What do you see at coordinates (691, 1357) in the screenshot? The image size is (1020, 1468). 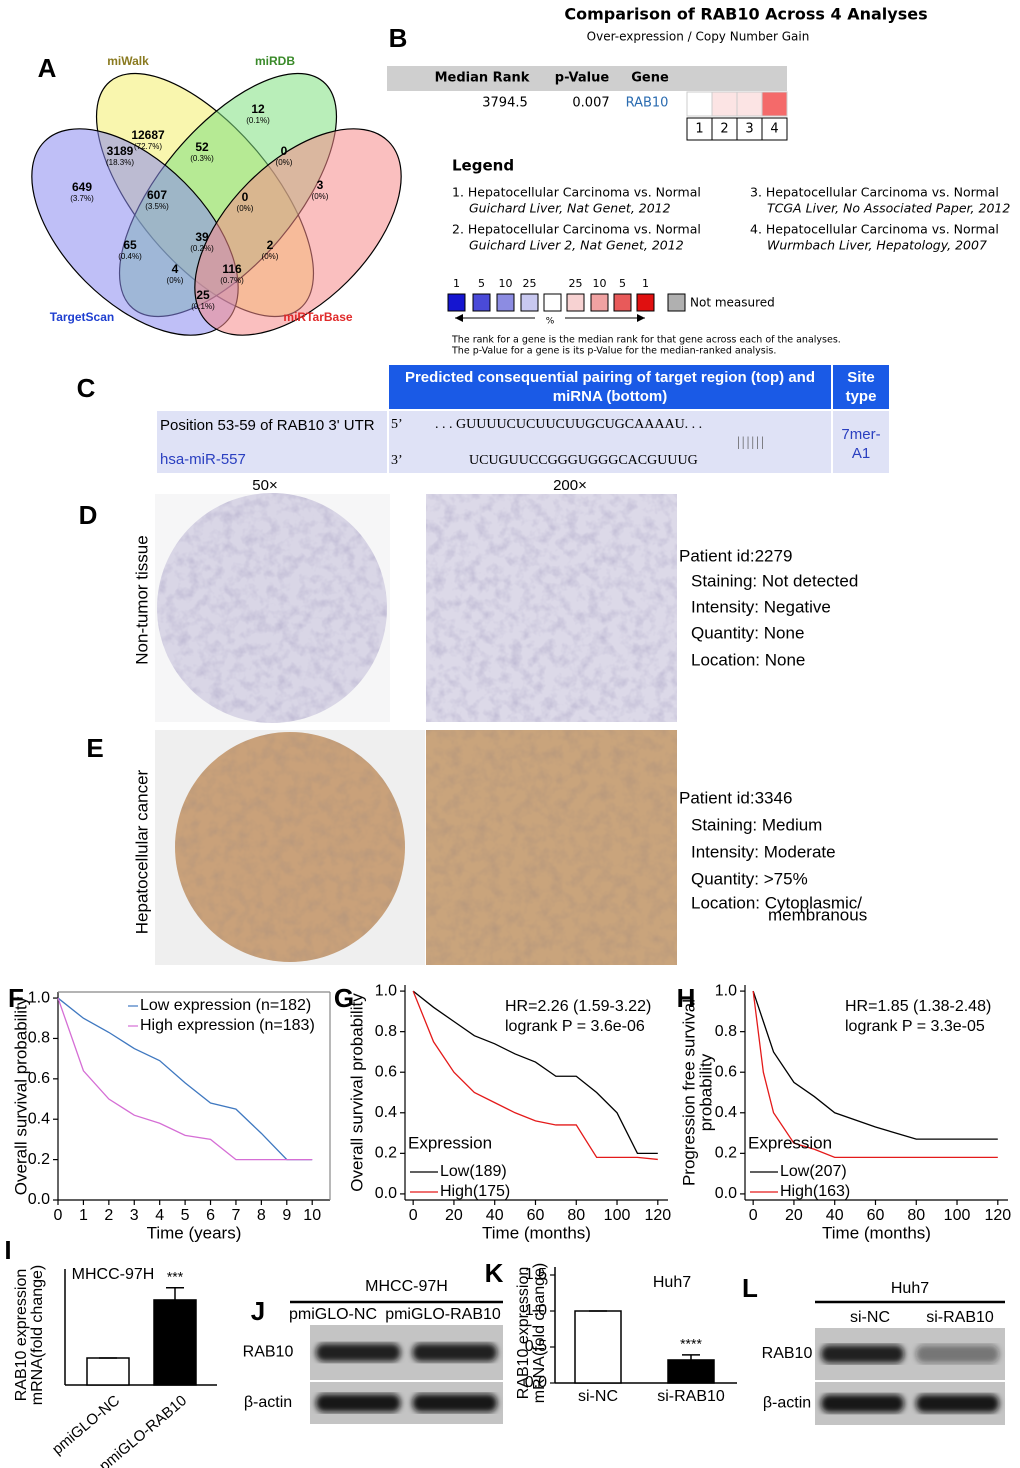 I see `error-bar` at bounding box center [691, 1357].